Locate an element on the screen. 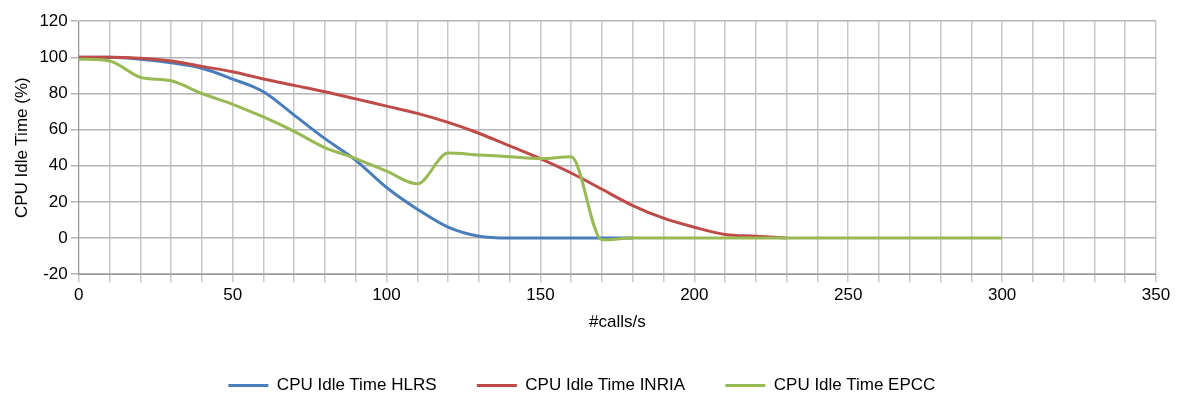 The image size is (1194, 412). x-axis-title: #calls/s is located at coordinates (617, 322).